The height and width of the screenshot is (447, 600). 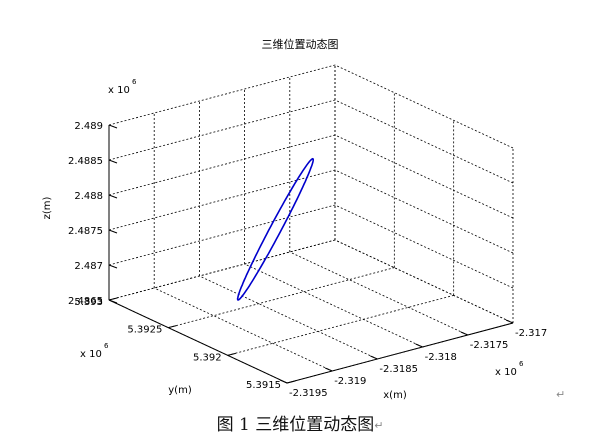 I want to click on y-axis-line, so click(x=198, y=341).